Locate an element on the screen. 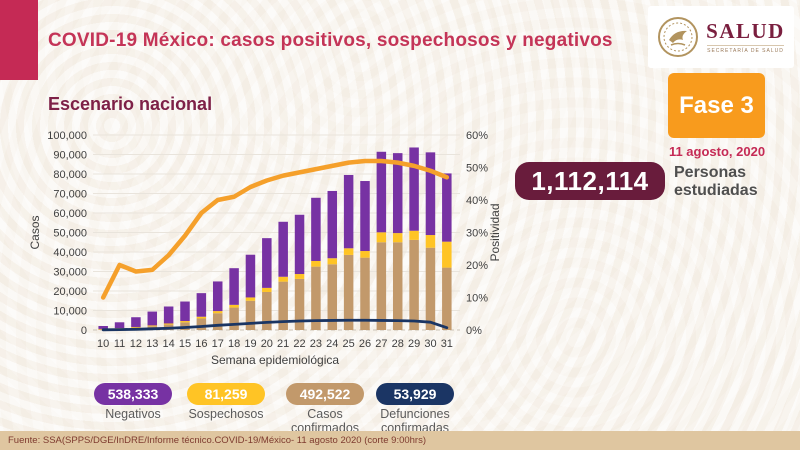 Image resolution: width=800 pixels, height=450 pixels. svg-text: 100,000 is located at coordinates (67, 136).